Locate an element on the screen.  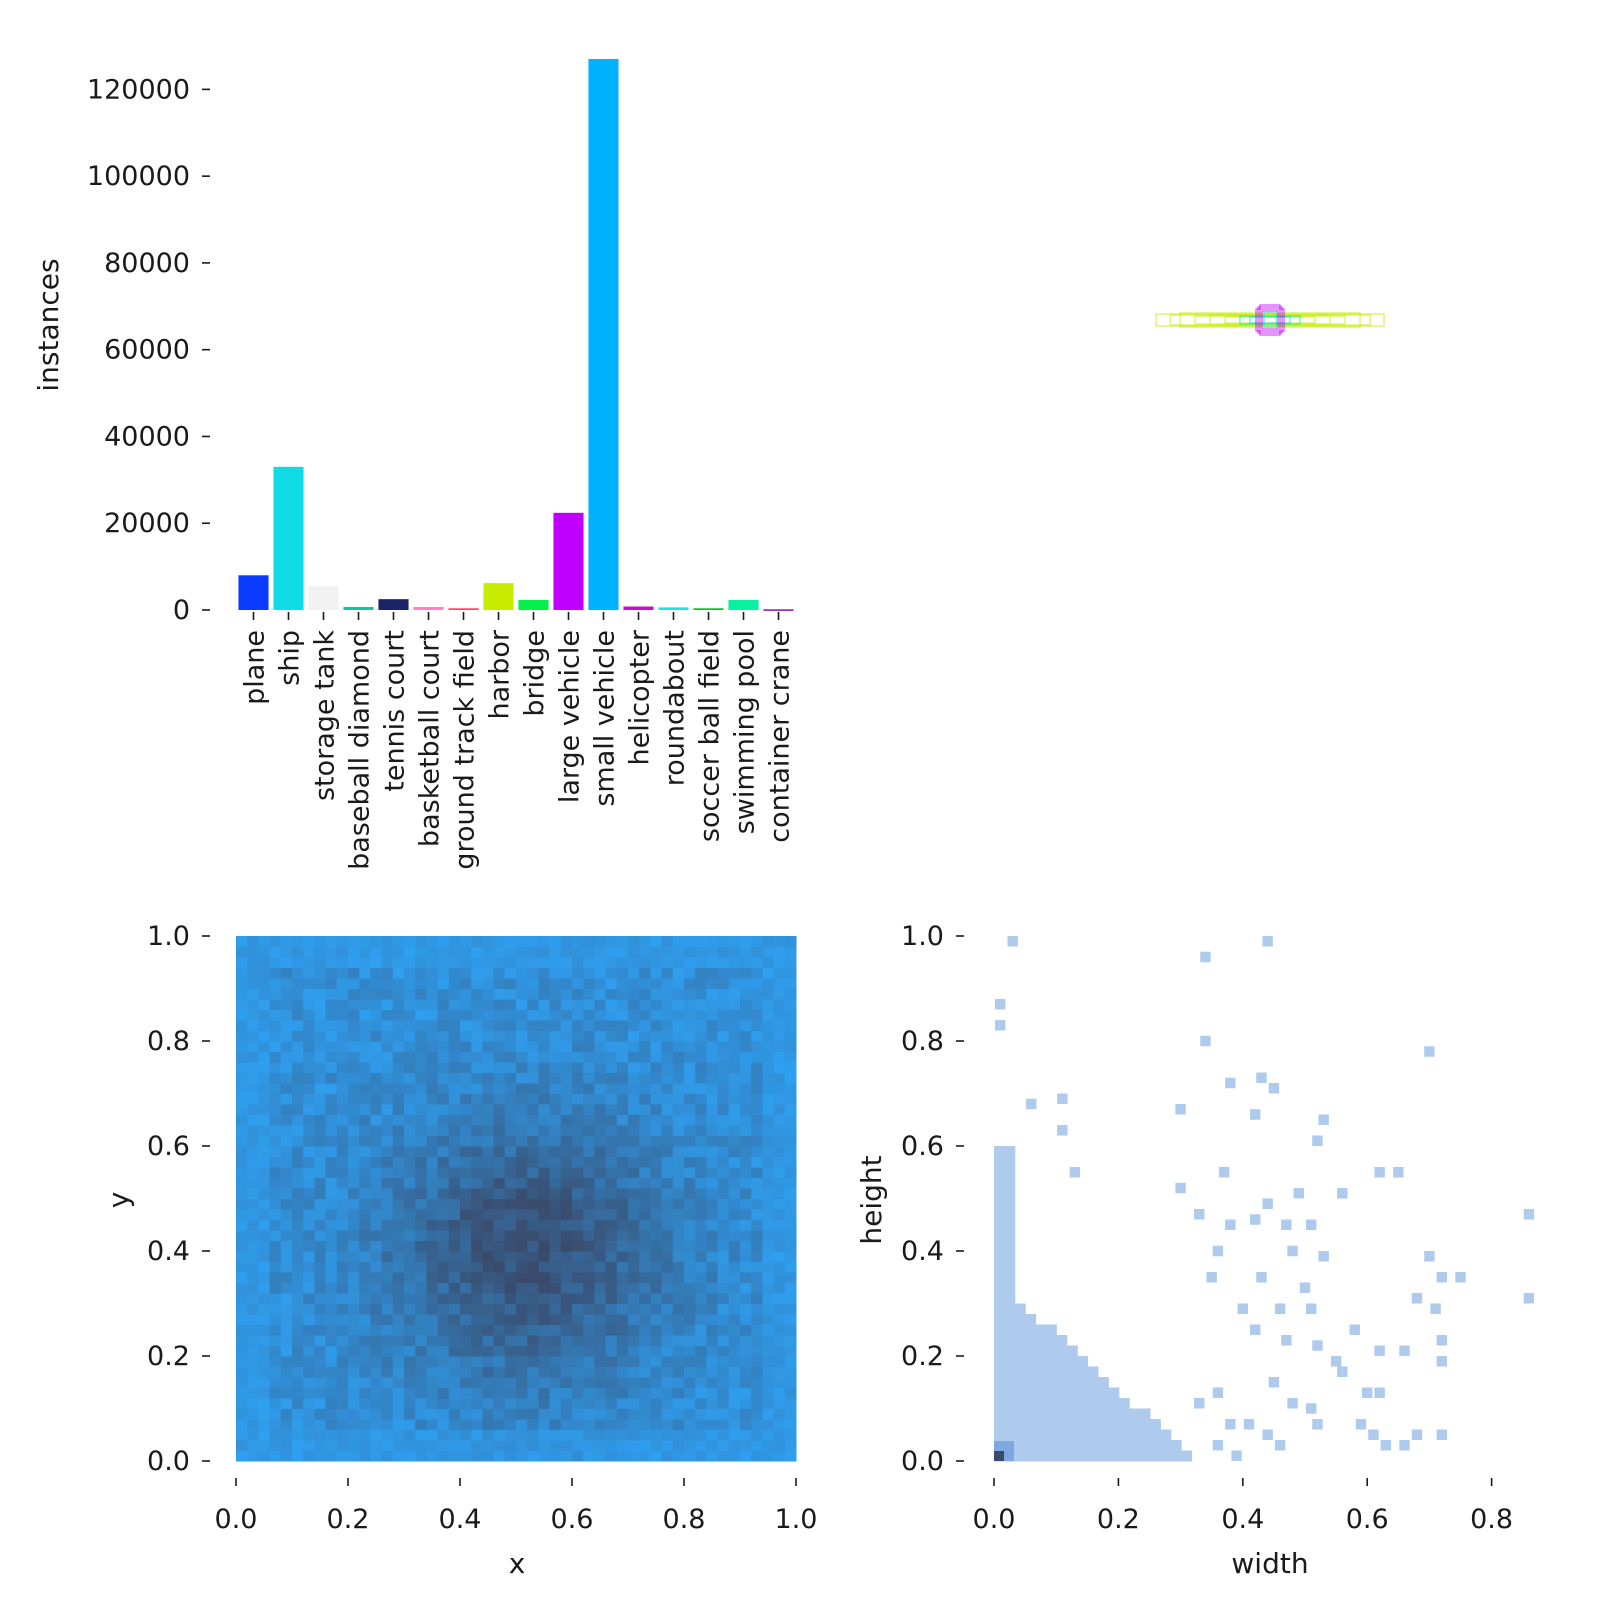
wh-xtick-label: 0.6 is located at coordinates (1367, 1519).